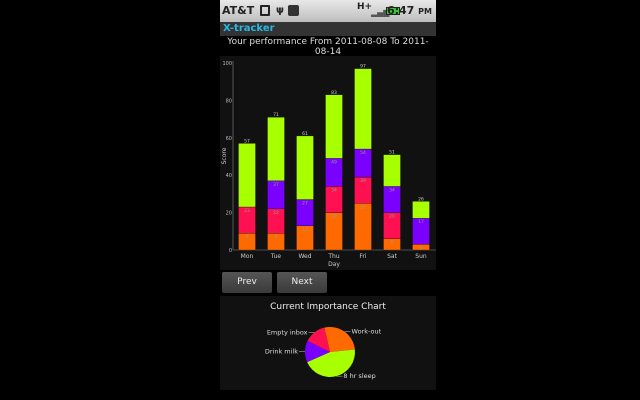 The width and height of the screenshot is (640, 400). What do you see at coordinates (238, 10) in the screenshot?
I see `carrier-label: AT&T` at bounding box center [238, 10].